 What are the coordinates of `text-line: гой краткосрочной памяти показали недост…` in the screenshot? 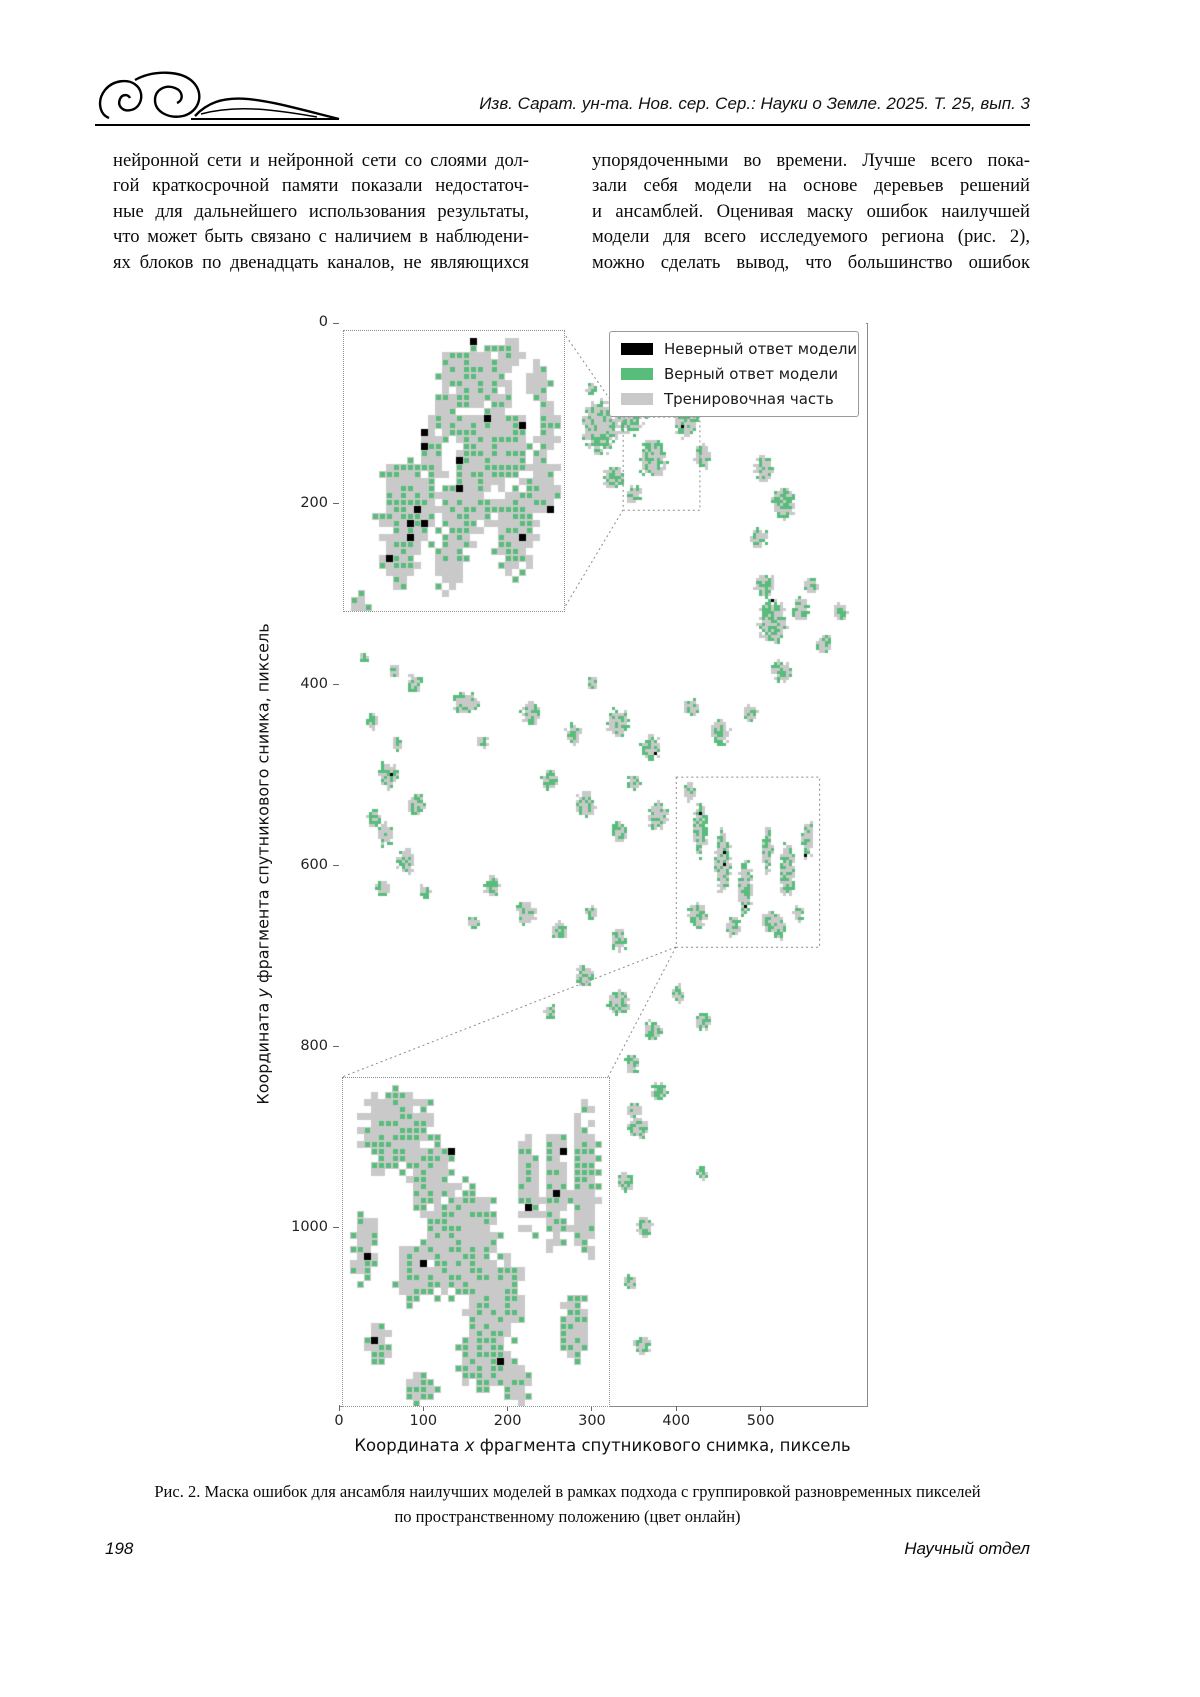 It's located at (321, 186).